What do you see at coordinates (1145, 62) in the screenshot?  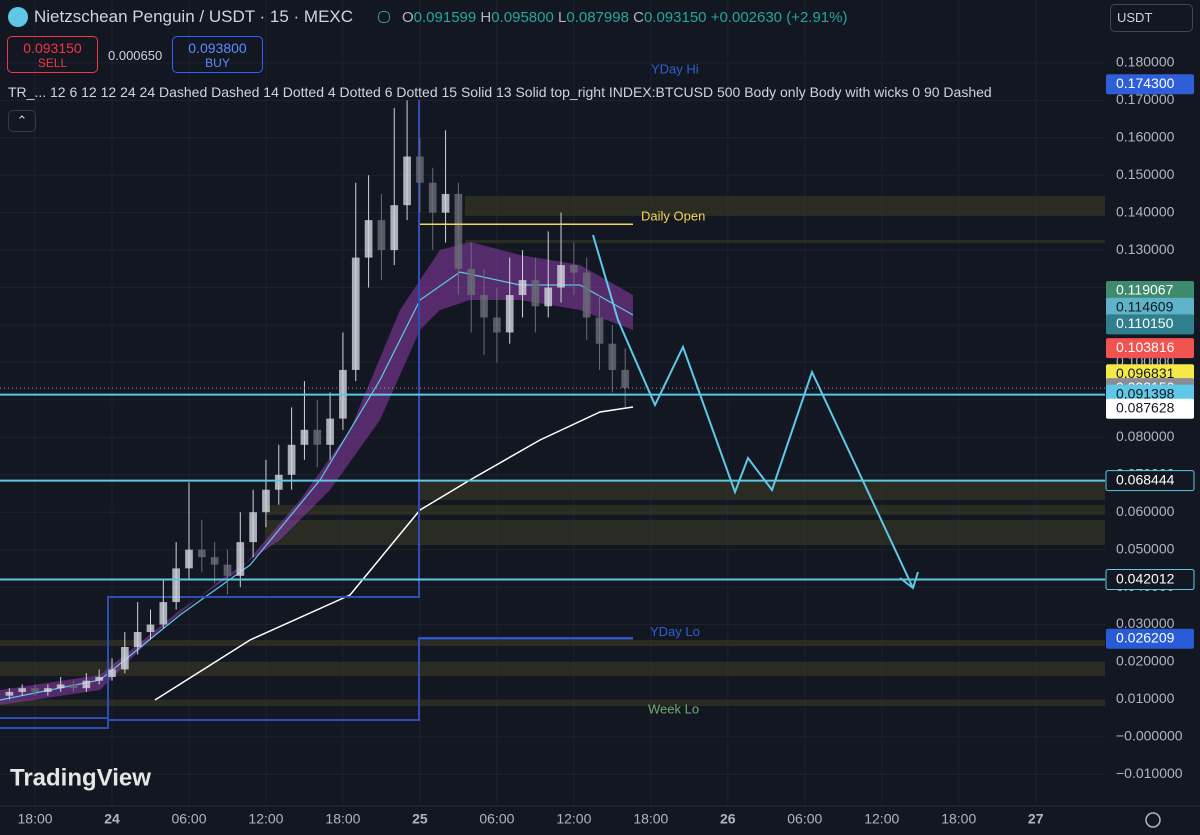 I see `y-tick-label: 0.180000` at bounding box center [1145, 62].